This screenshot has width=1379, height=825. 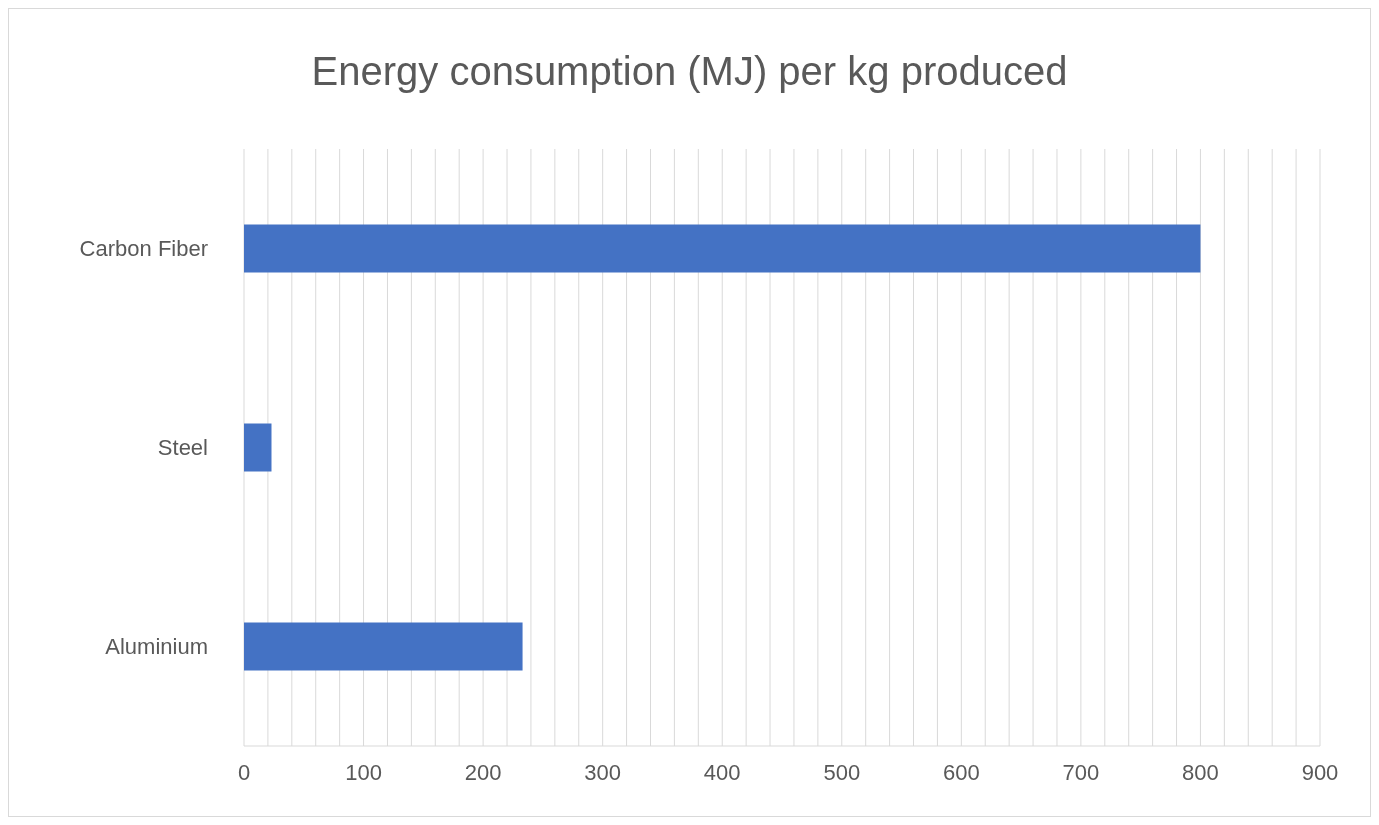 What do you see at coordinates (961, 772) in the screenshot?
I see `x-tick-label: 600` at bounding box center [961, 772].